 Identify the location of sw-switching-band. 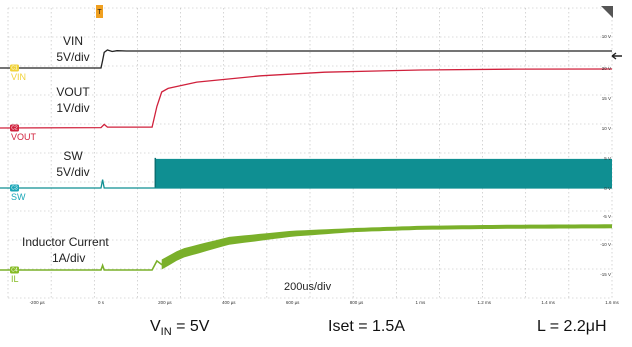
(383, 173).